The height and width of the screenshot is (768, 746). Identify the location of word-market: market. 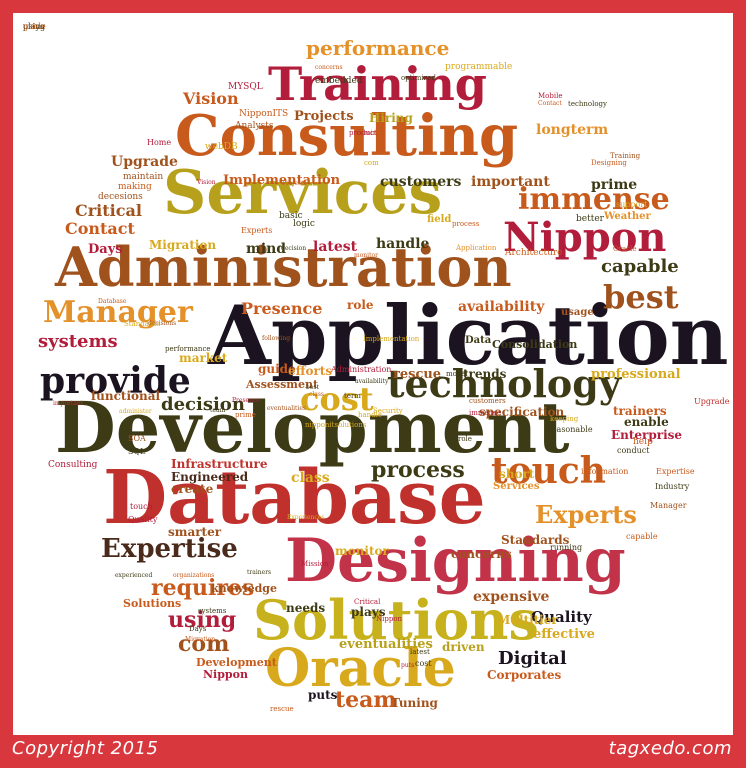
(203, 358).